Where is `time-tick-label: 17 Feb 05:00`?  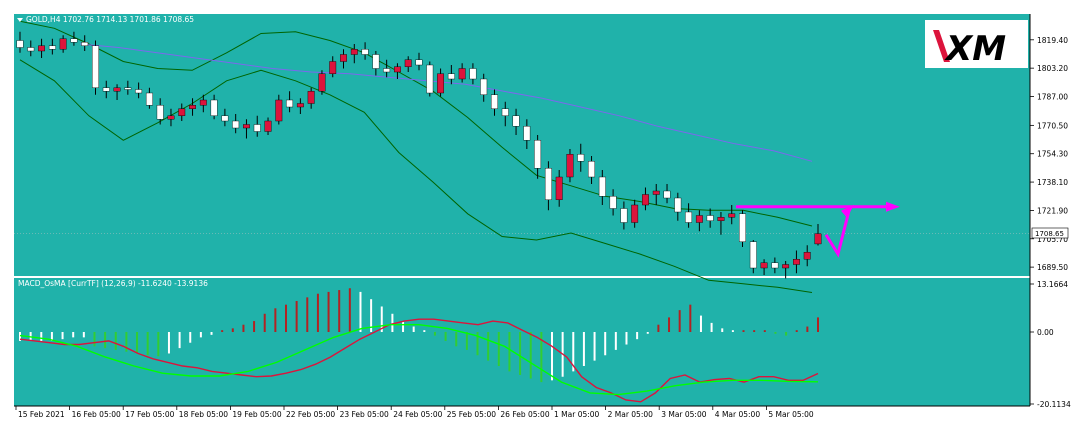
time-tick-label: 17 Feb 05:00 is located at coordinates (149, 414).